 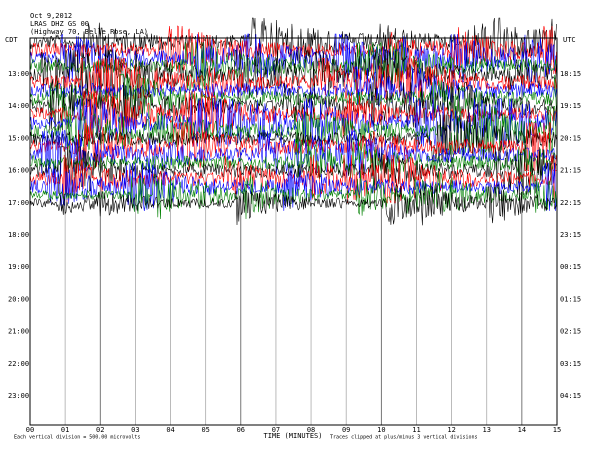 What do you see at coordinates (51, 16) in the screenshot?
I see `header-date: Oct 9,2012` at bounding box center [51, 16].